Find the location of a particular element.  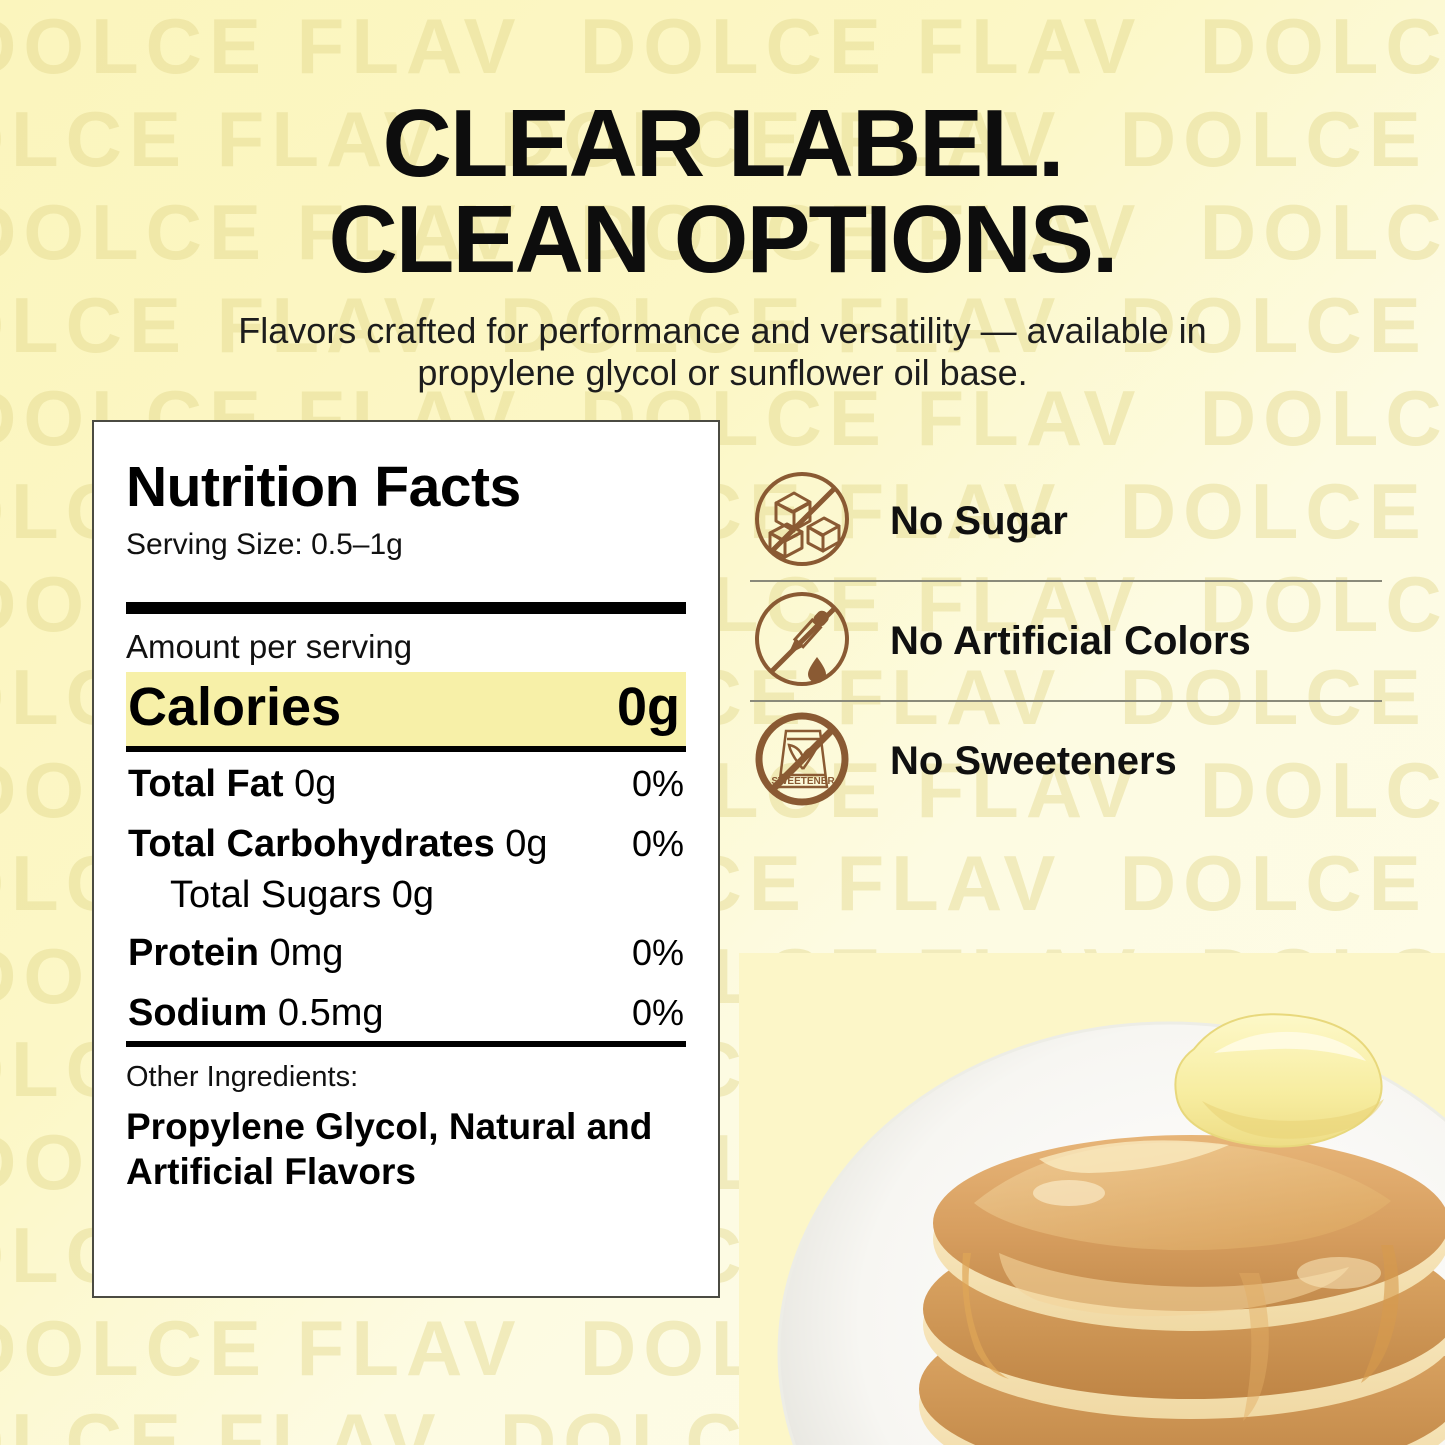

nutrient-name-amount: Total Sugars 0g is located at coordinates (302, 895).